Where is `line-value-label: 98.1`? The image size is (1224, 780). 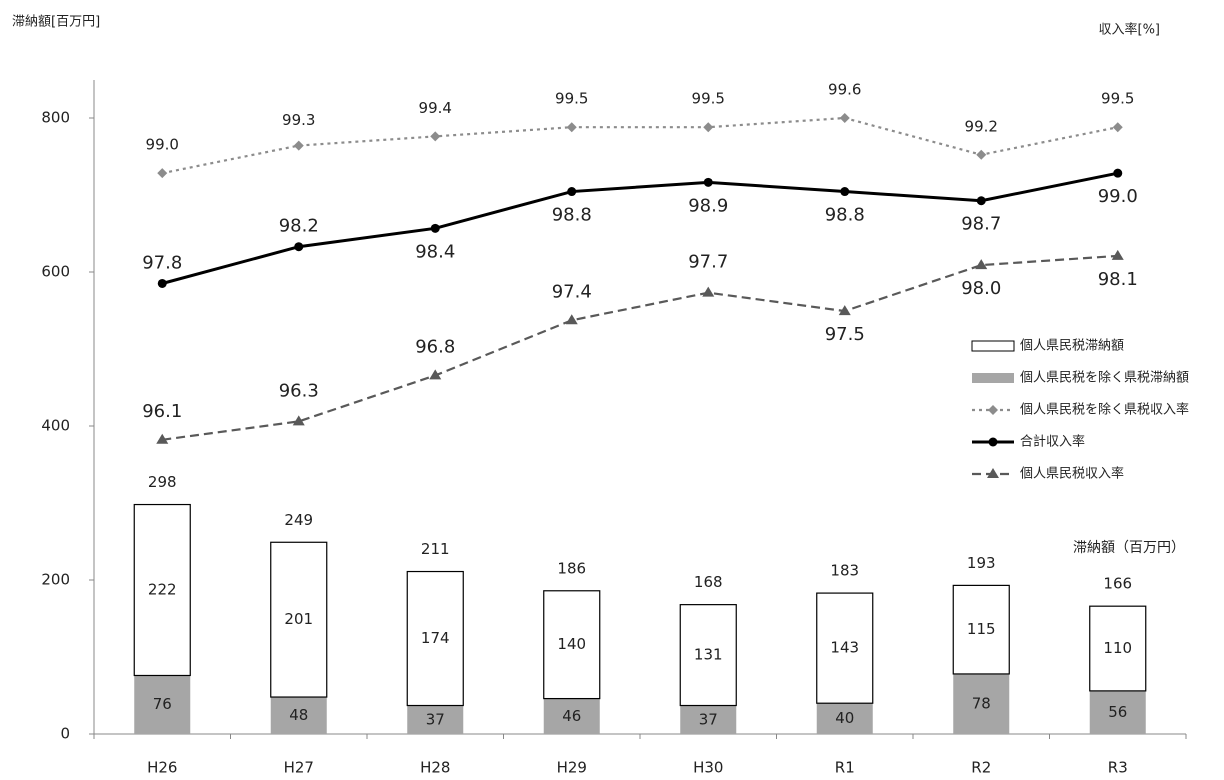
line-value-label: 98.1 is located at coordinates (1118, 279).